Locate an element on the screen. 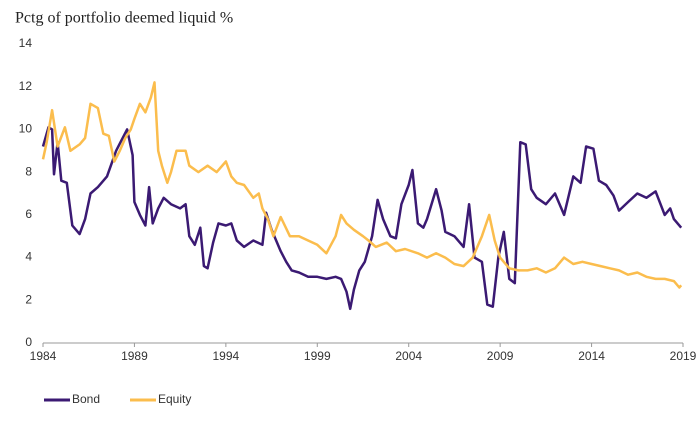 The width and height of the screenshot is (700, 425). x-tick-label: 1989 is located at coordinates (134, 356).